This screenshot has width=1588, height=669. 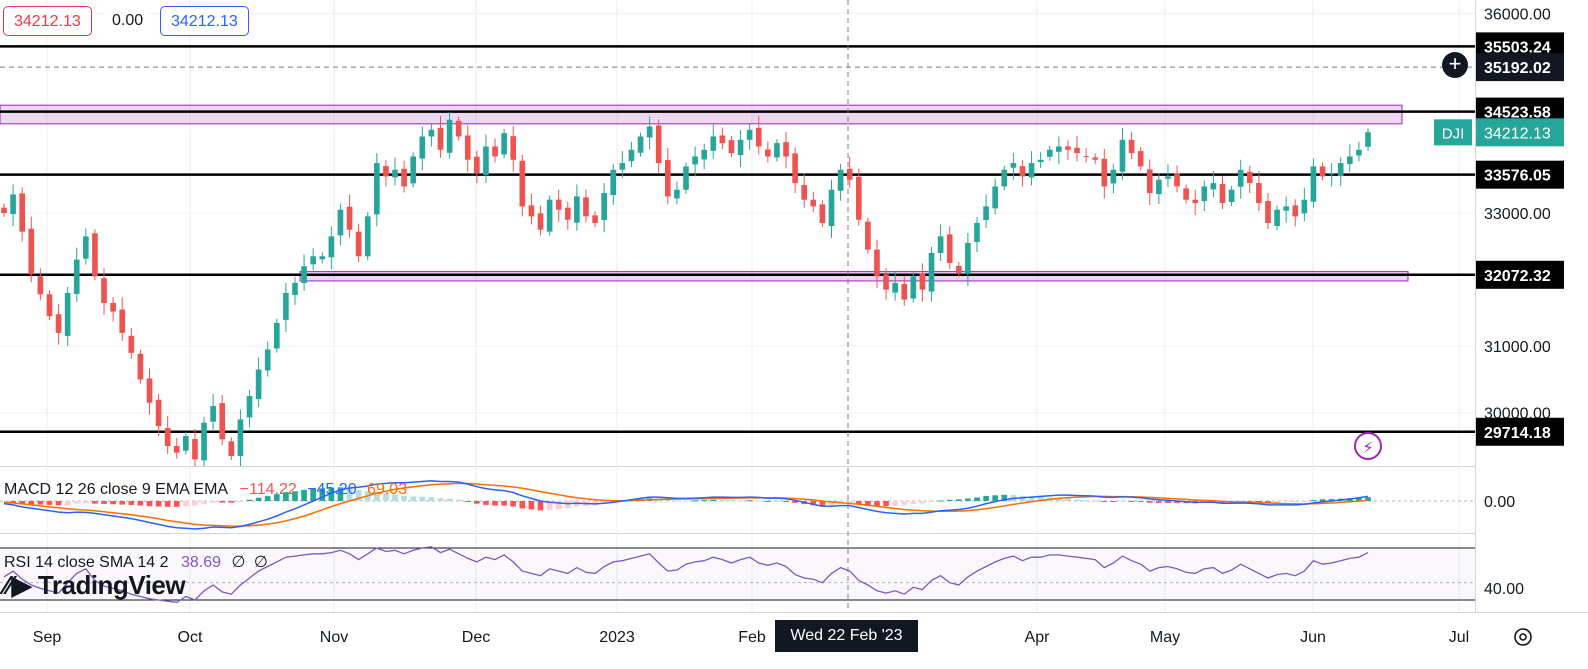 What do you see at coordinates (136, 562) in the screenshot?
I see `rsi-legend: RSI 14 close SMA 14 2 38.69 ∅ ∅` at bounding box center [136, 562].